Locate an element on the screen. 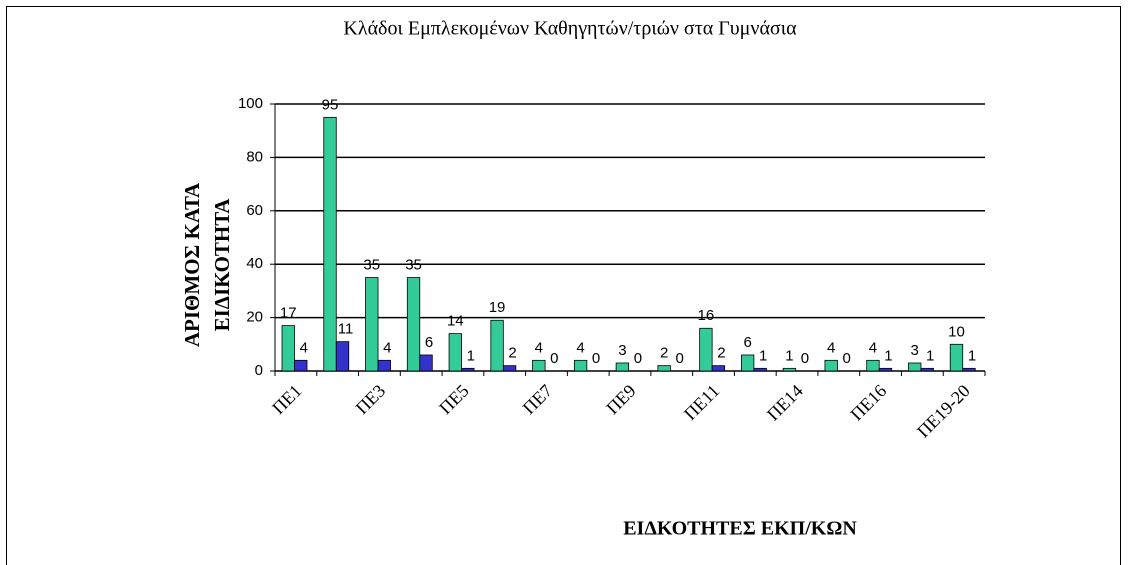  y-axis-label: ΕΙΔΙΚΟΤΗΤΑ is located at coordinates (222, 265).